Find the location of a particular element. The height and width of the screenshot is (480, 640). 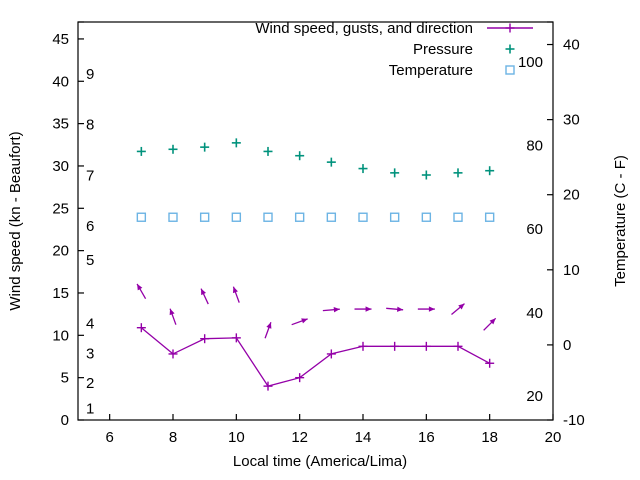

wind-speed-line is located at coordinates (315, 357).